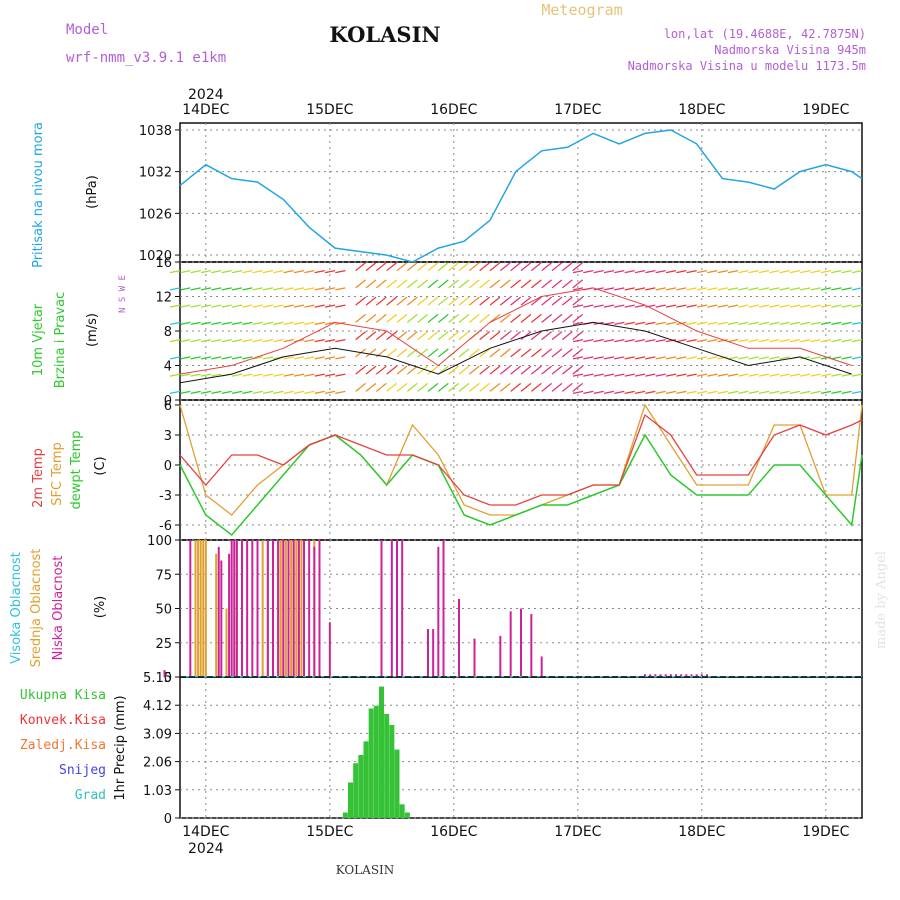 This screenshot has height=900, width=900. What do you see at coordinates (701, 832) in the screenshot?
I see `xtick-bottom-5: 18DEC` at bounding box center [701, 832].